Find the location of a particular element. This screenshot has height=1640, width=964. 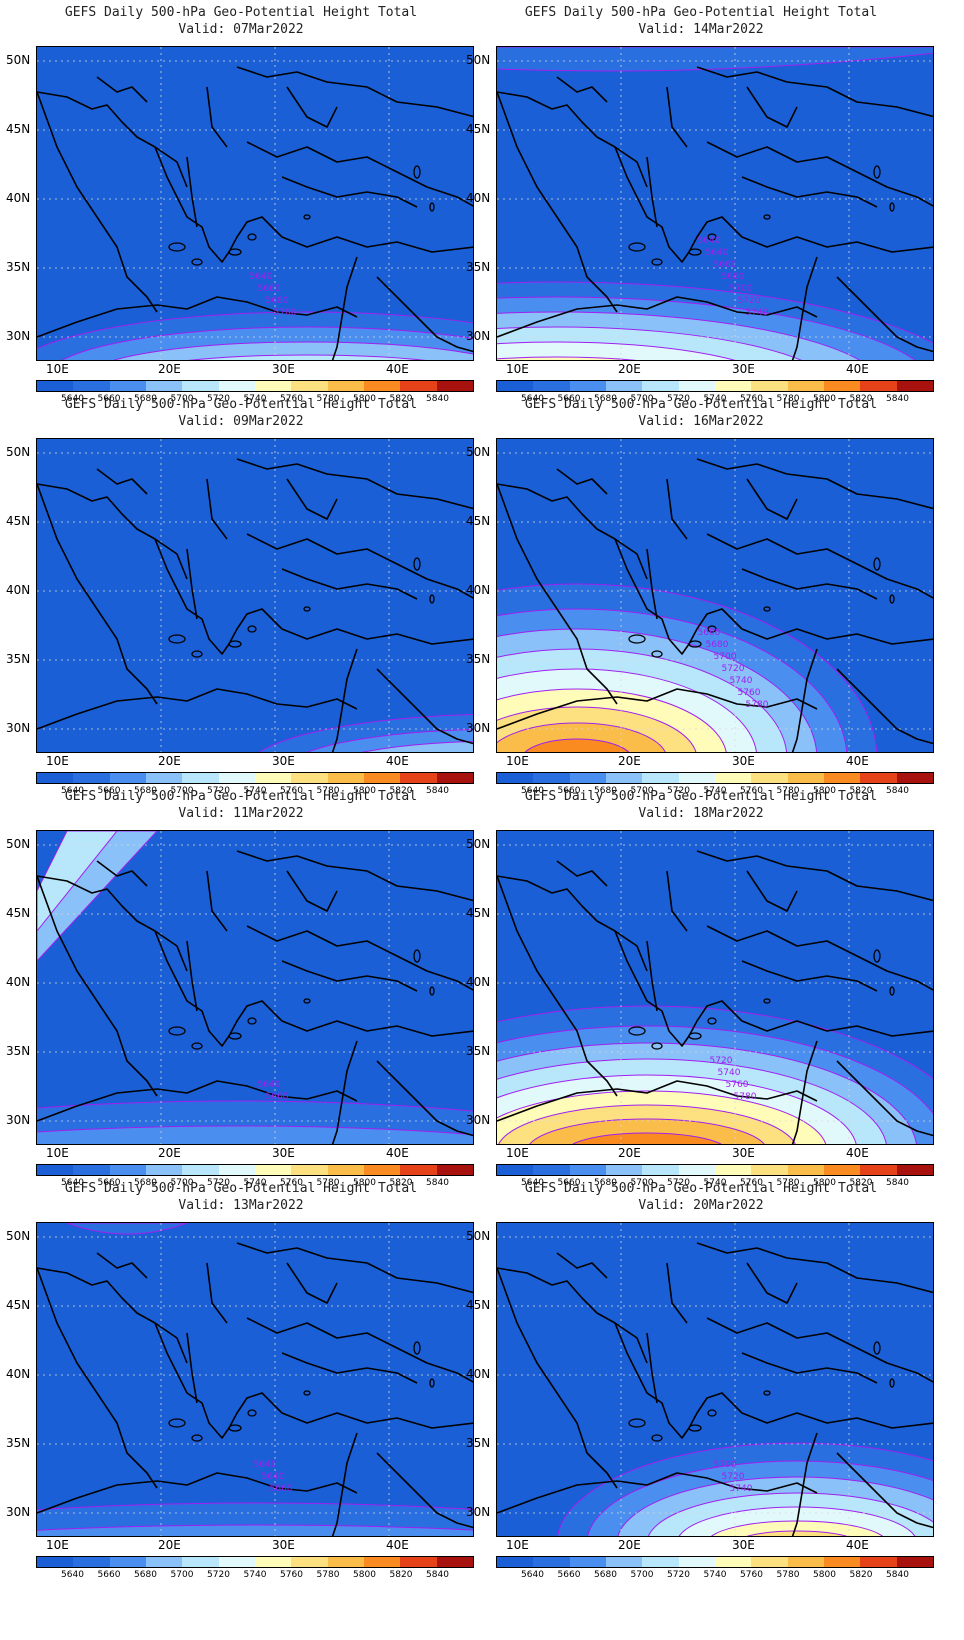

lon-label: 20E is located at coordinates (629, 1153).